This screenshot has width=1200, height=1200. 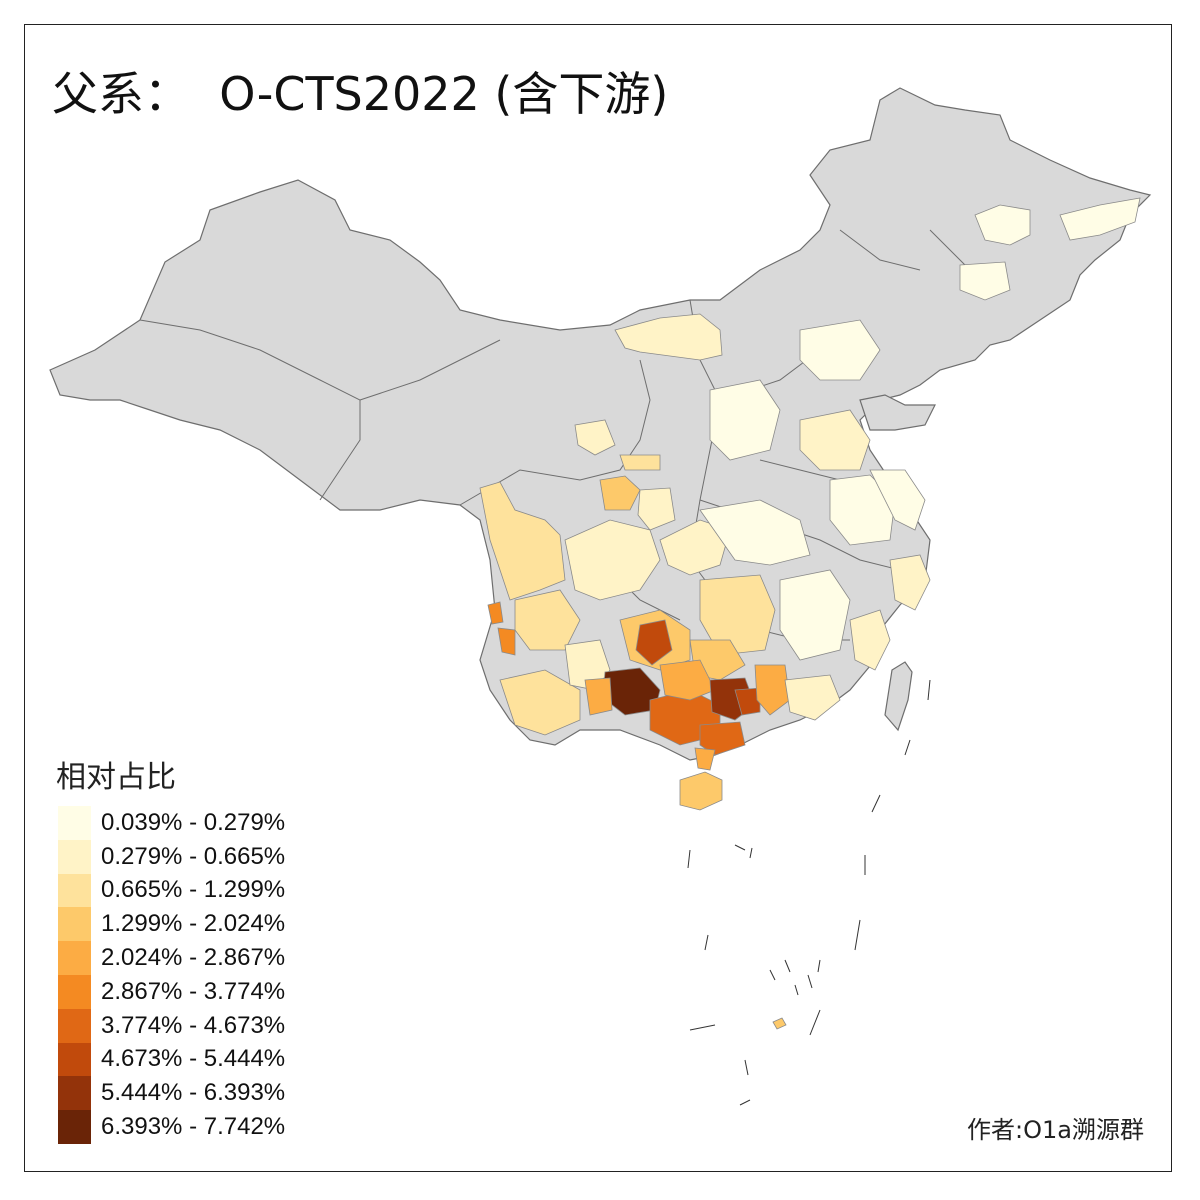 I want to click on legend-title: 相对占比, so click(x=116, y=777).